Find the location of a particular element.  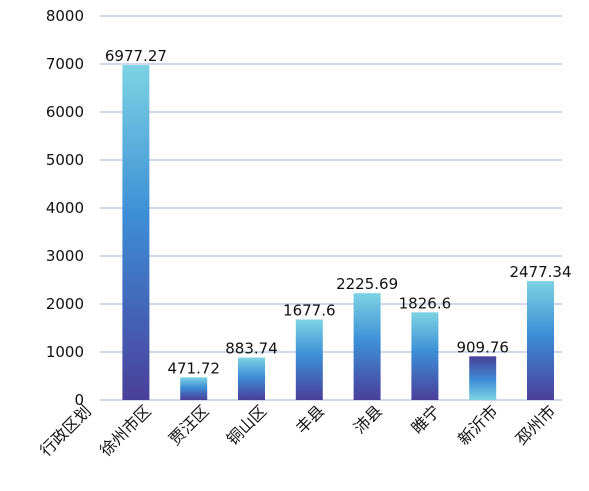

bar-新沂市 is located at coordinates (483, 378).